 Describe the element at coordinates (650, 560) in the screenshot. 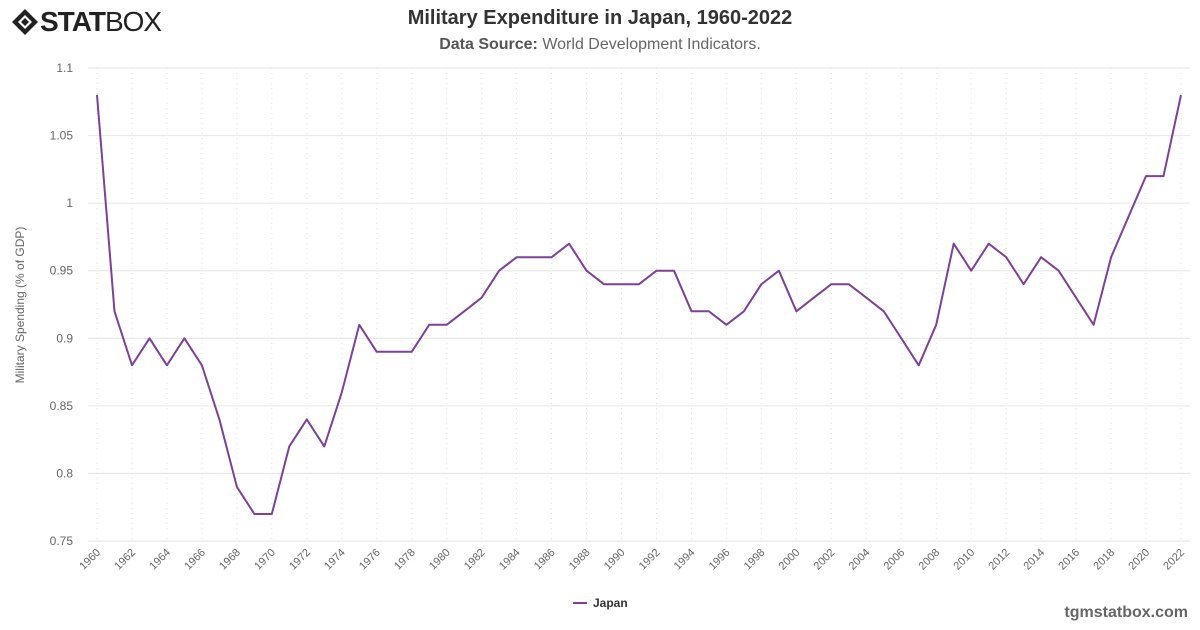

I see `x-tick-label: 1992` at that location.